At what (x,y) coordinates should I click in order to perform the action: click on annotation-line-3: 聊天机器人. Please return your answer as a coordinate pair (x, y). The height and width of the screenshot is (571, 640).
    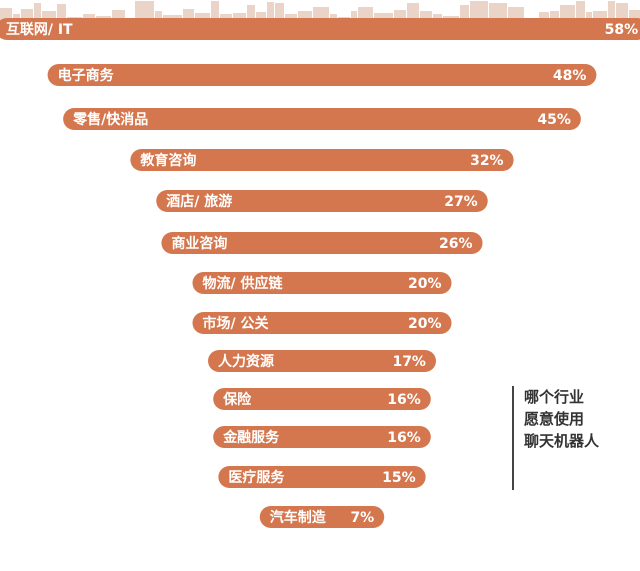
    Looking at the image, I should click on (562, 441).